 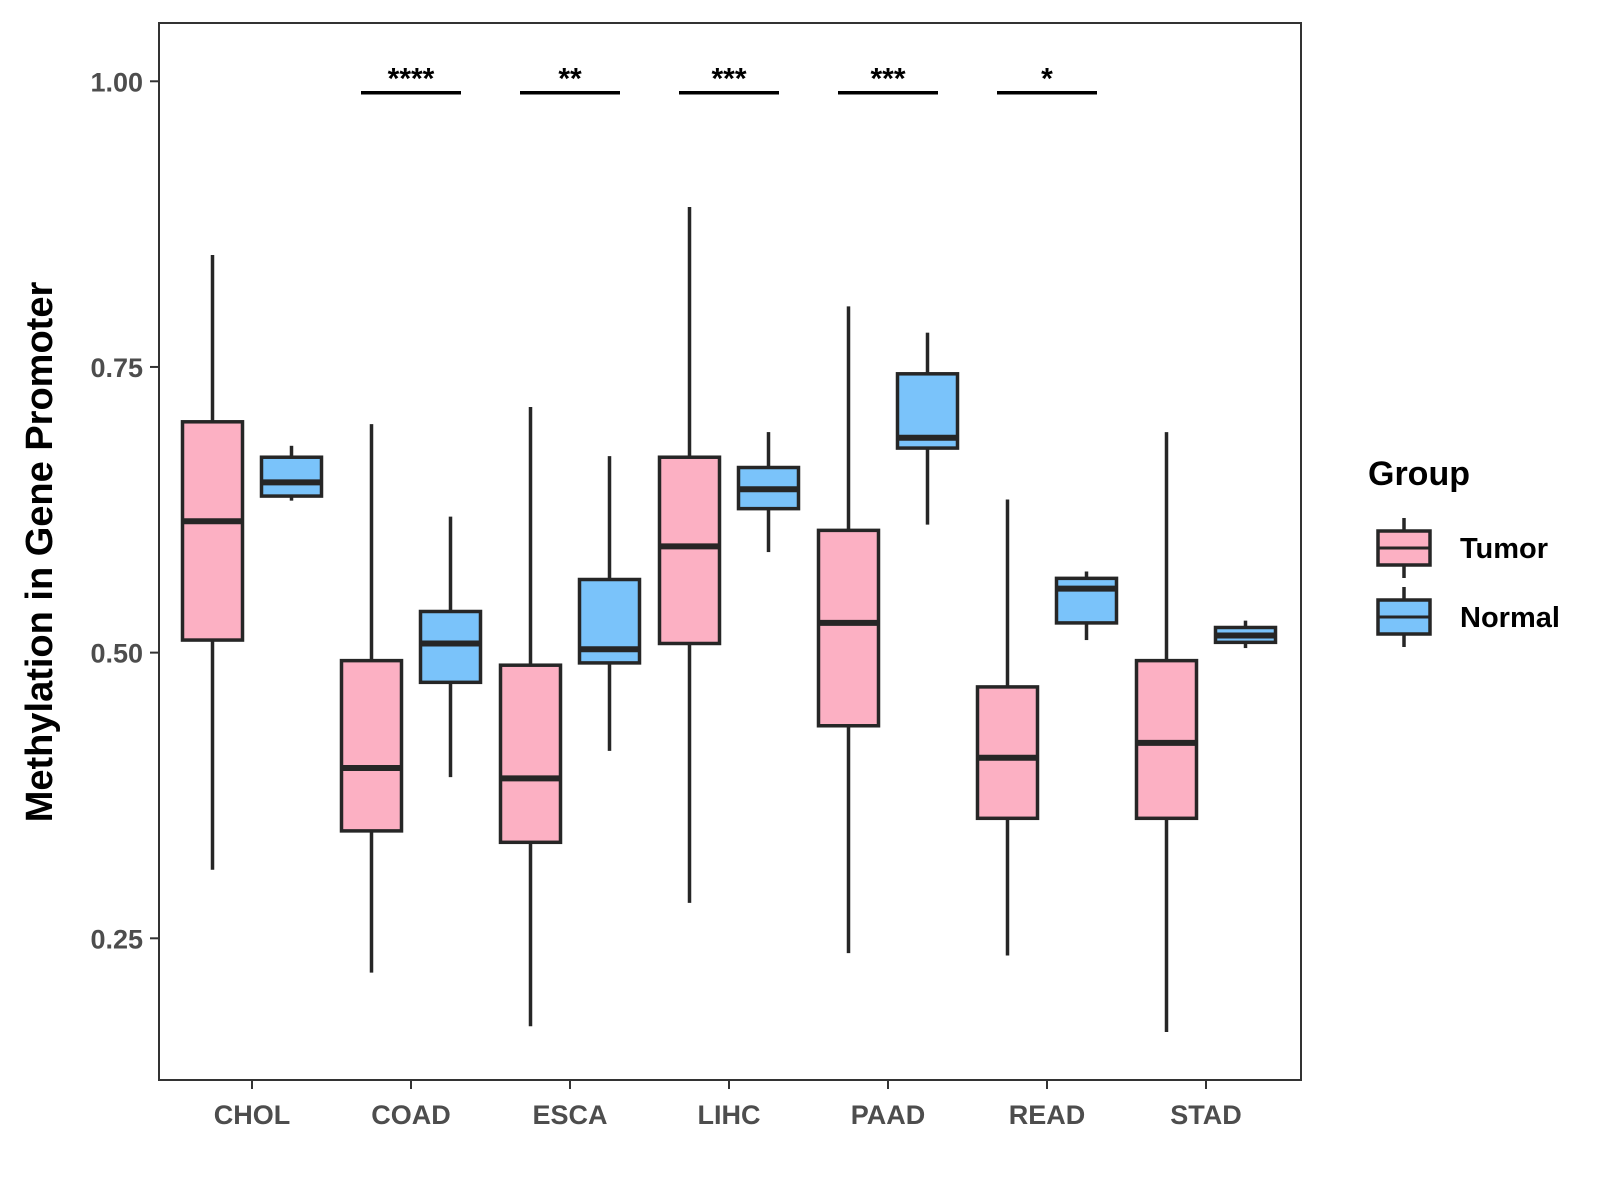 I want to click on box-normal-coad, so click(x=450, y=647).